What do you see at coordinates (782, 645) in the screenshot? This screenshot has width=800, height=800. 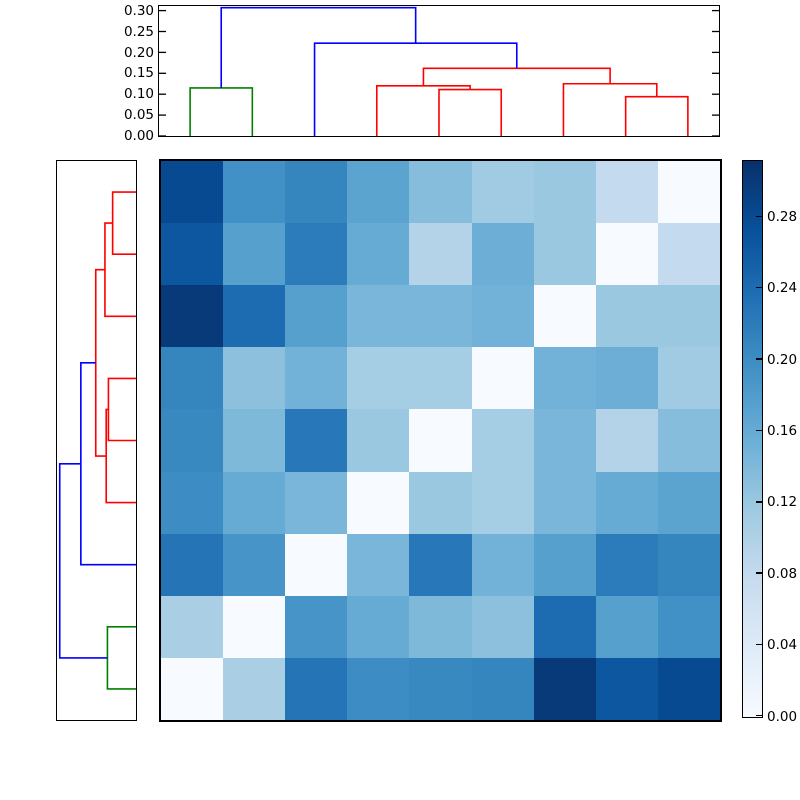 I see `colorbar-tick-label: 0.04` at bounding box center [782, 645].